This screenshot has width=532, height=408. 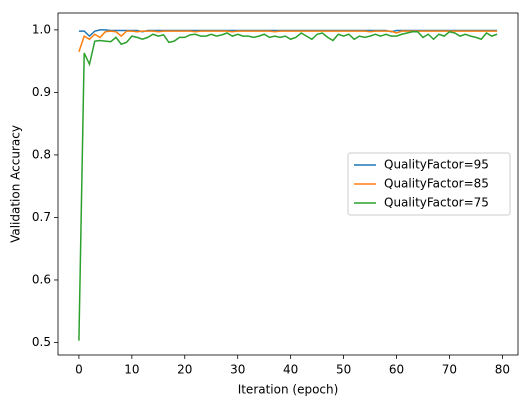 I want to click on x-tick-label: 70, so click(x=449, y=370).